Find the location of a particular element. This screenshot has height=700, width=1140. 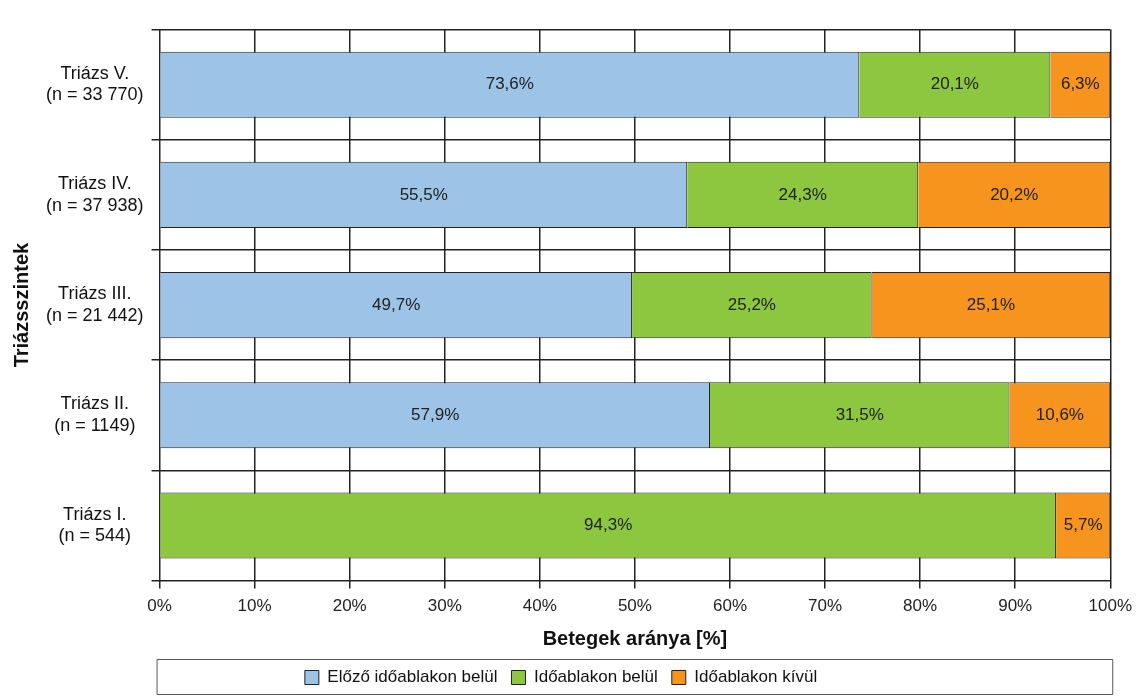

data-label: 20,2% is located at coordinates (1014, 194).